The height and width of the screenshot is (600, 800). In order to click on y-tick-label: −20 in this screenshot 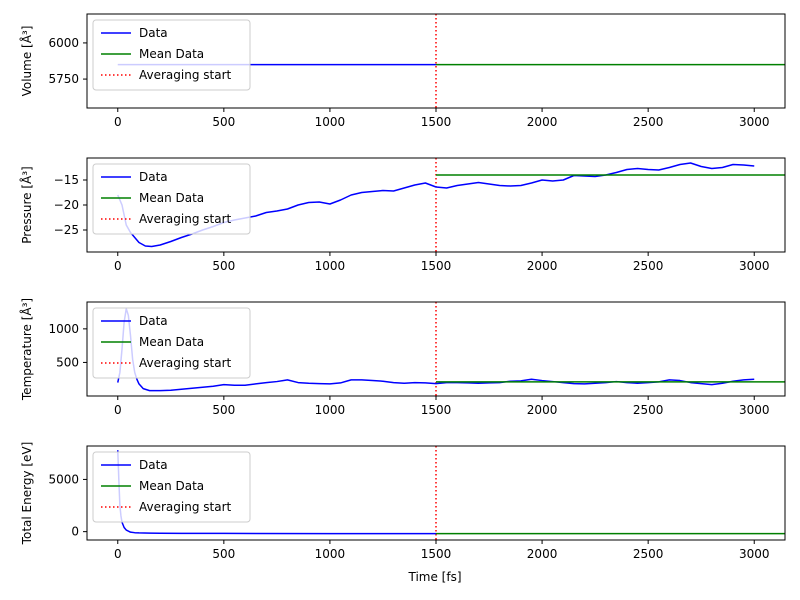, I will do `click(66, 205)`.